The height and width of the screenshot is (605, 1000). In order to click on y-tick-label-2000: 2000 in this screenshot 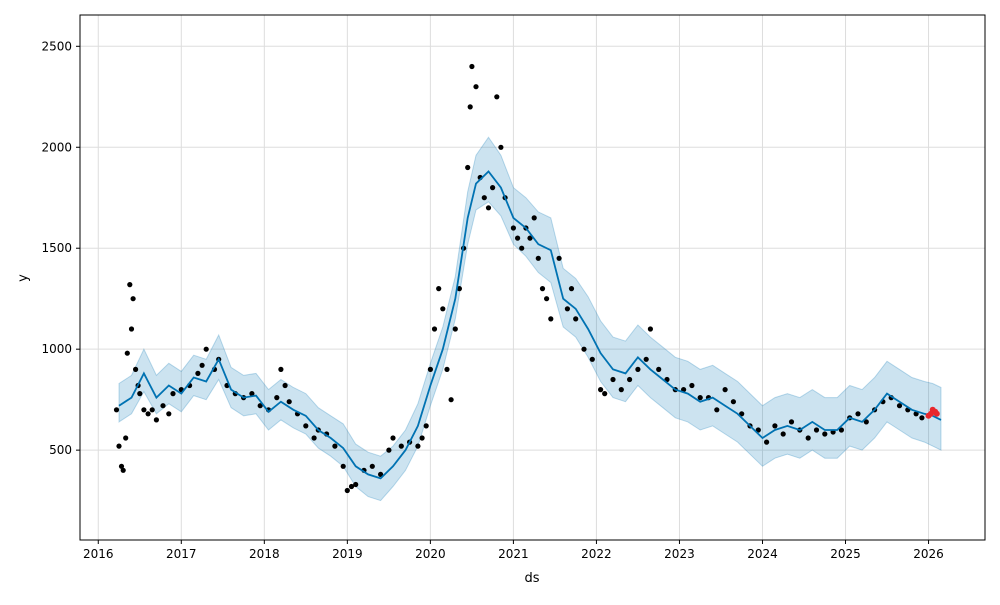, I will do `click(56, 147)`.